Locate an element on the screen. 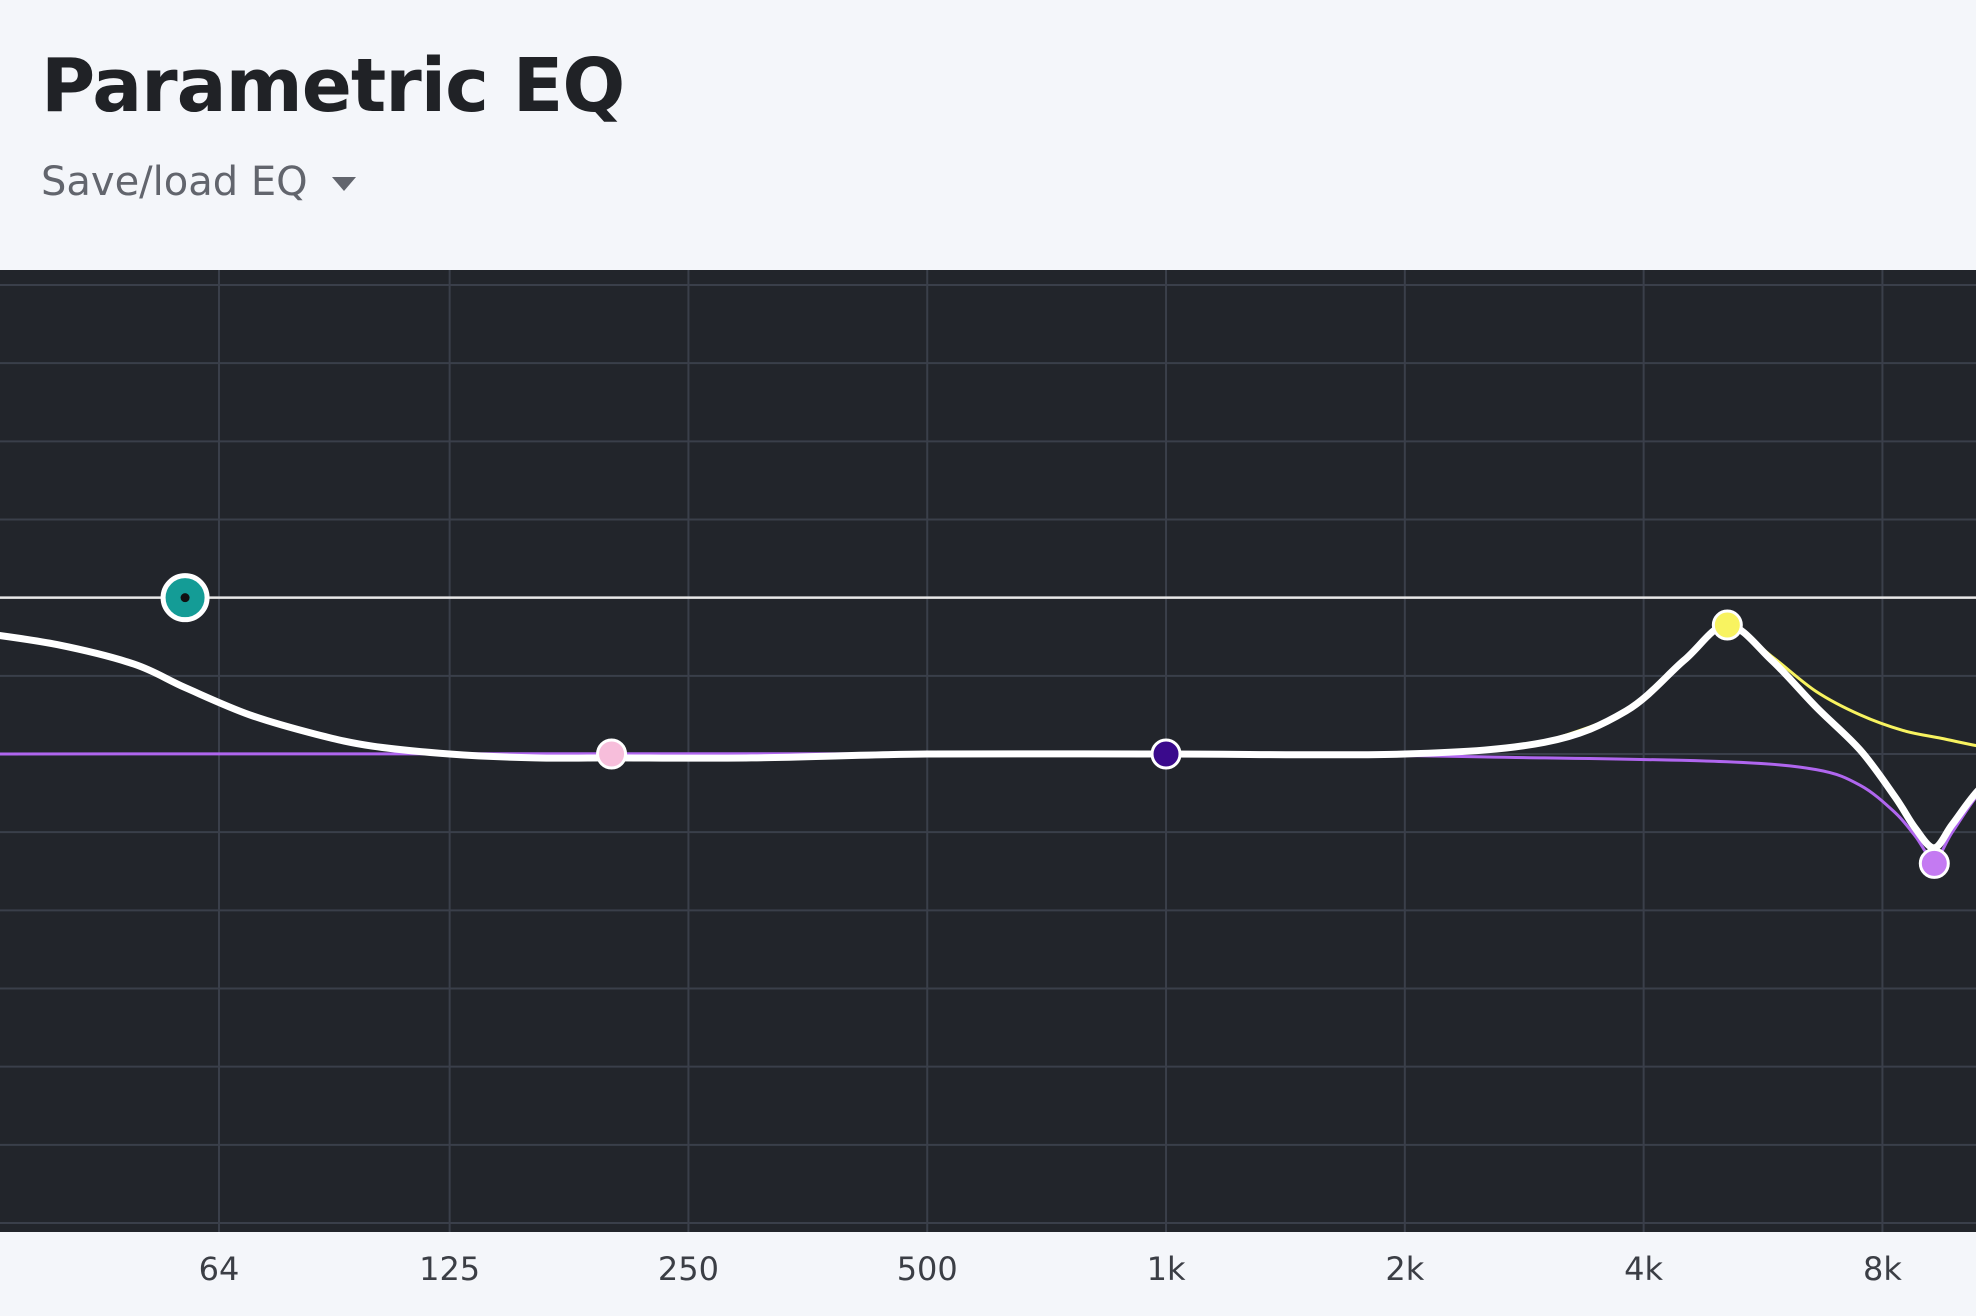 The height and width of the screenshot is (1316, 1976). x-tick-label: 2k is located at coordinates (1404, 1269).